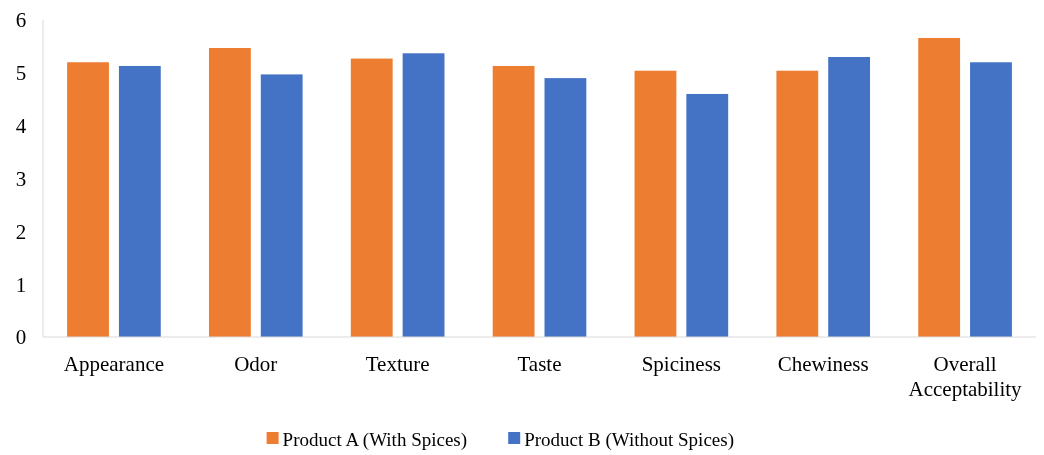 Image resolution: width=1044 pixels, height=455 pixels. I want to click on x-tick-label: Taste, so click(539, 364).